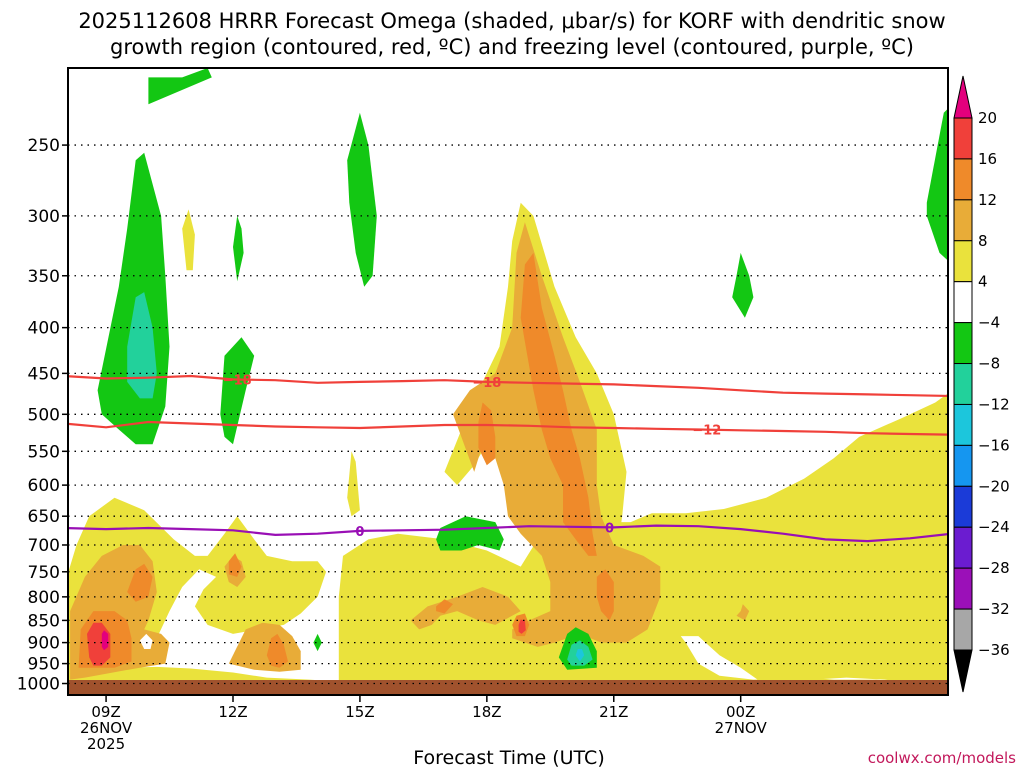  I want to click on isotherm-minus18-label-0: −18, so click(237, 380).